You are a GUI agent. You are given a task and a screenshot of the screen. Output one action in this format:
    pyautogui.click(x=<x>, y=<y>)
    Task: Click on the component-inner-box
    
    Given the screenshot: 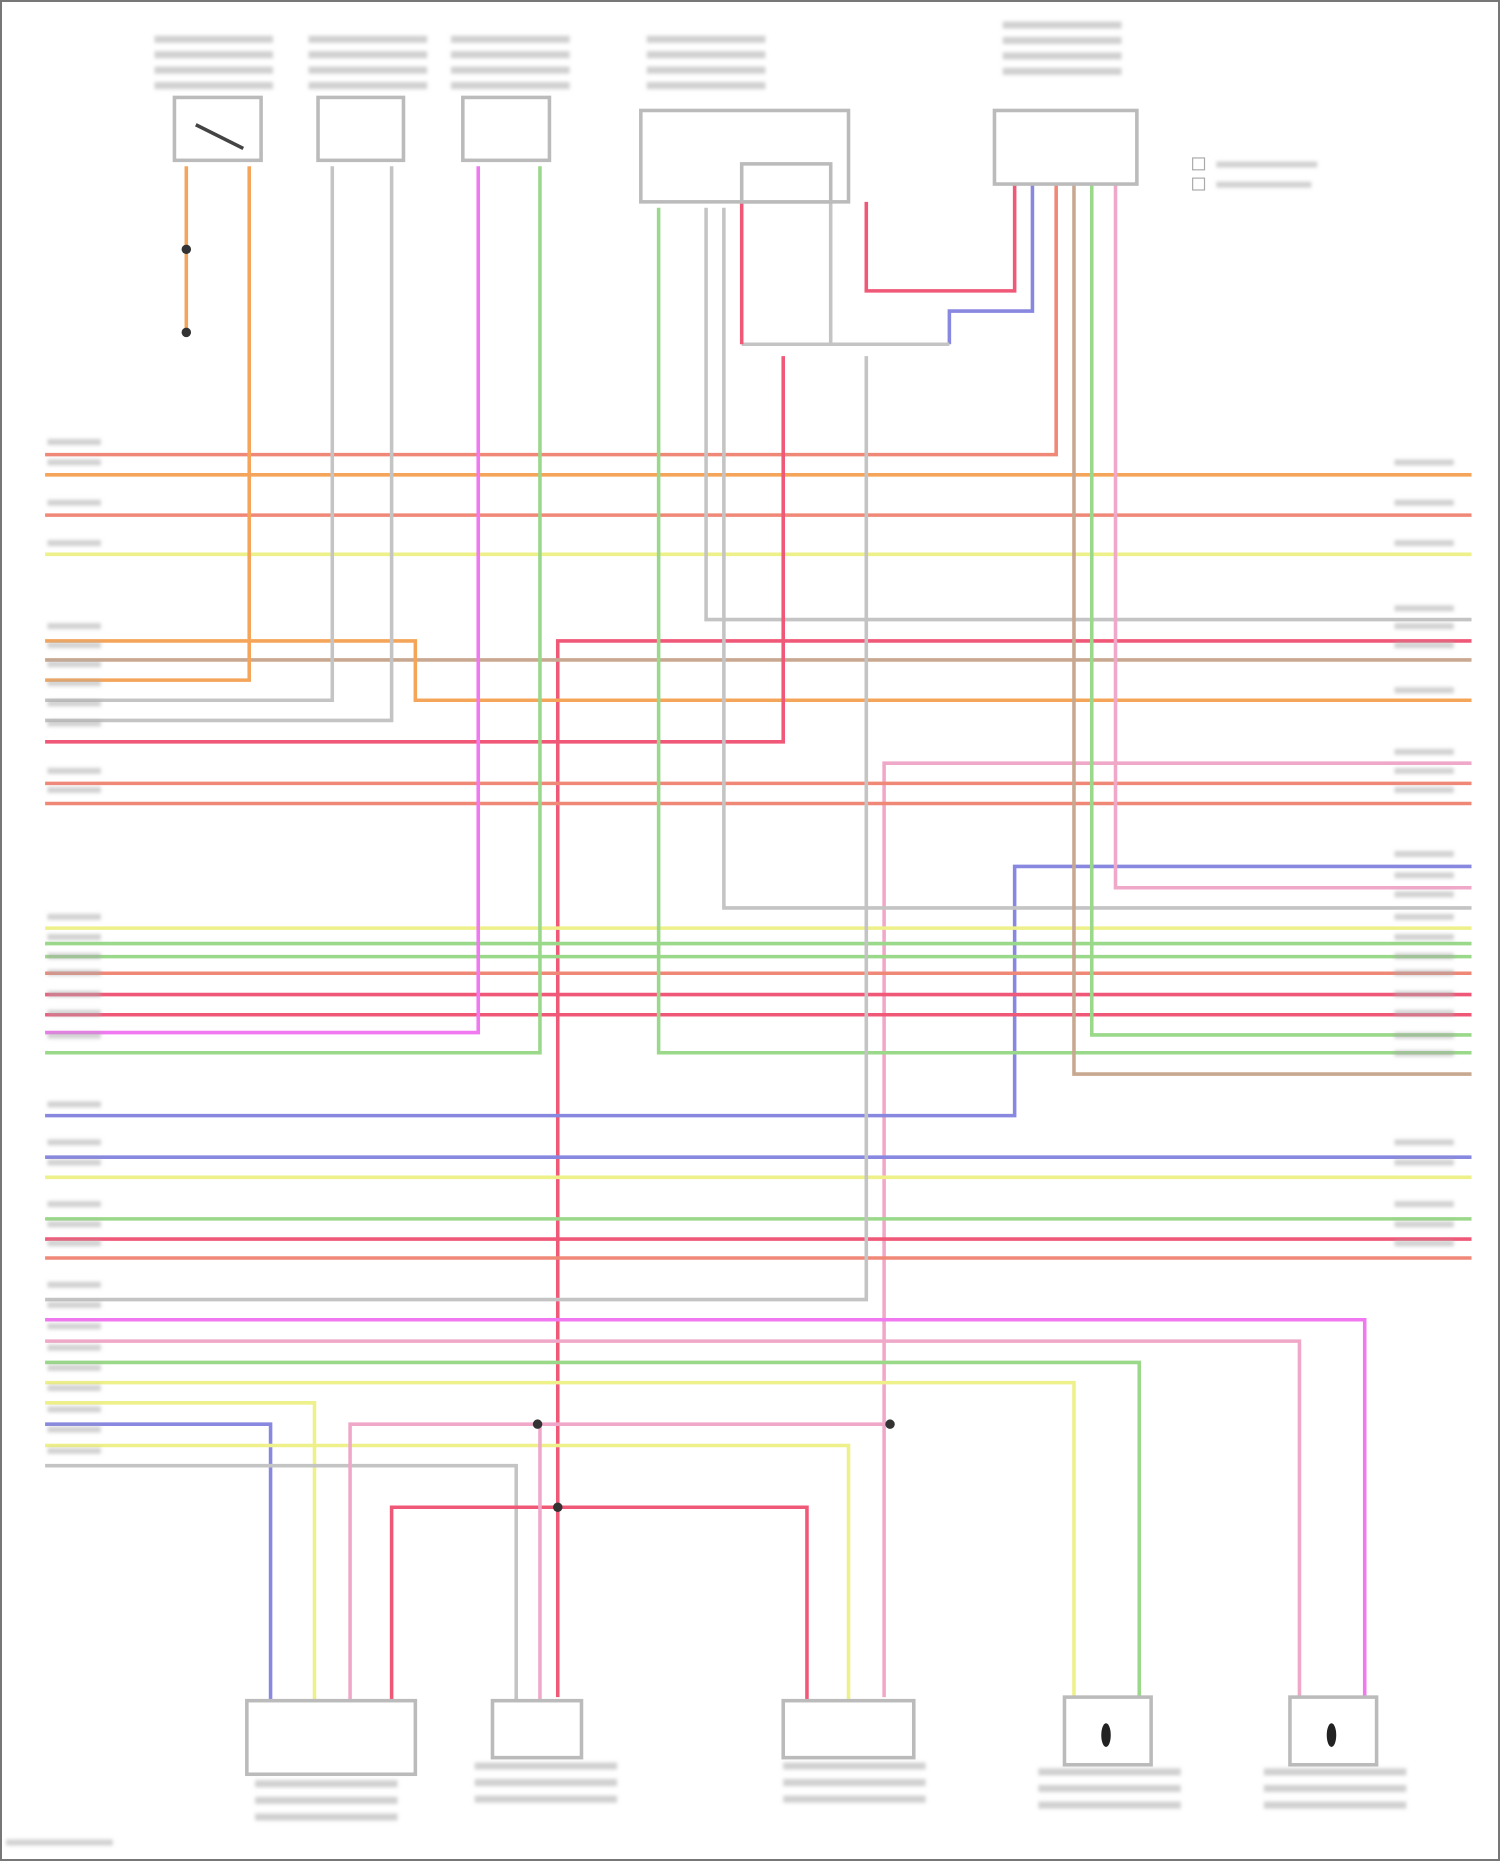 What is the action you would take?
    pyautogui.click(x=786, y=183)
    